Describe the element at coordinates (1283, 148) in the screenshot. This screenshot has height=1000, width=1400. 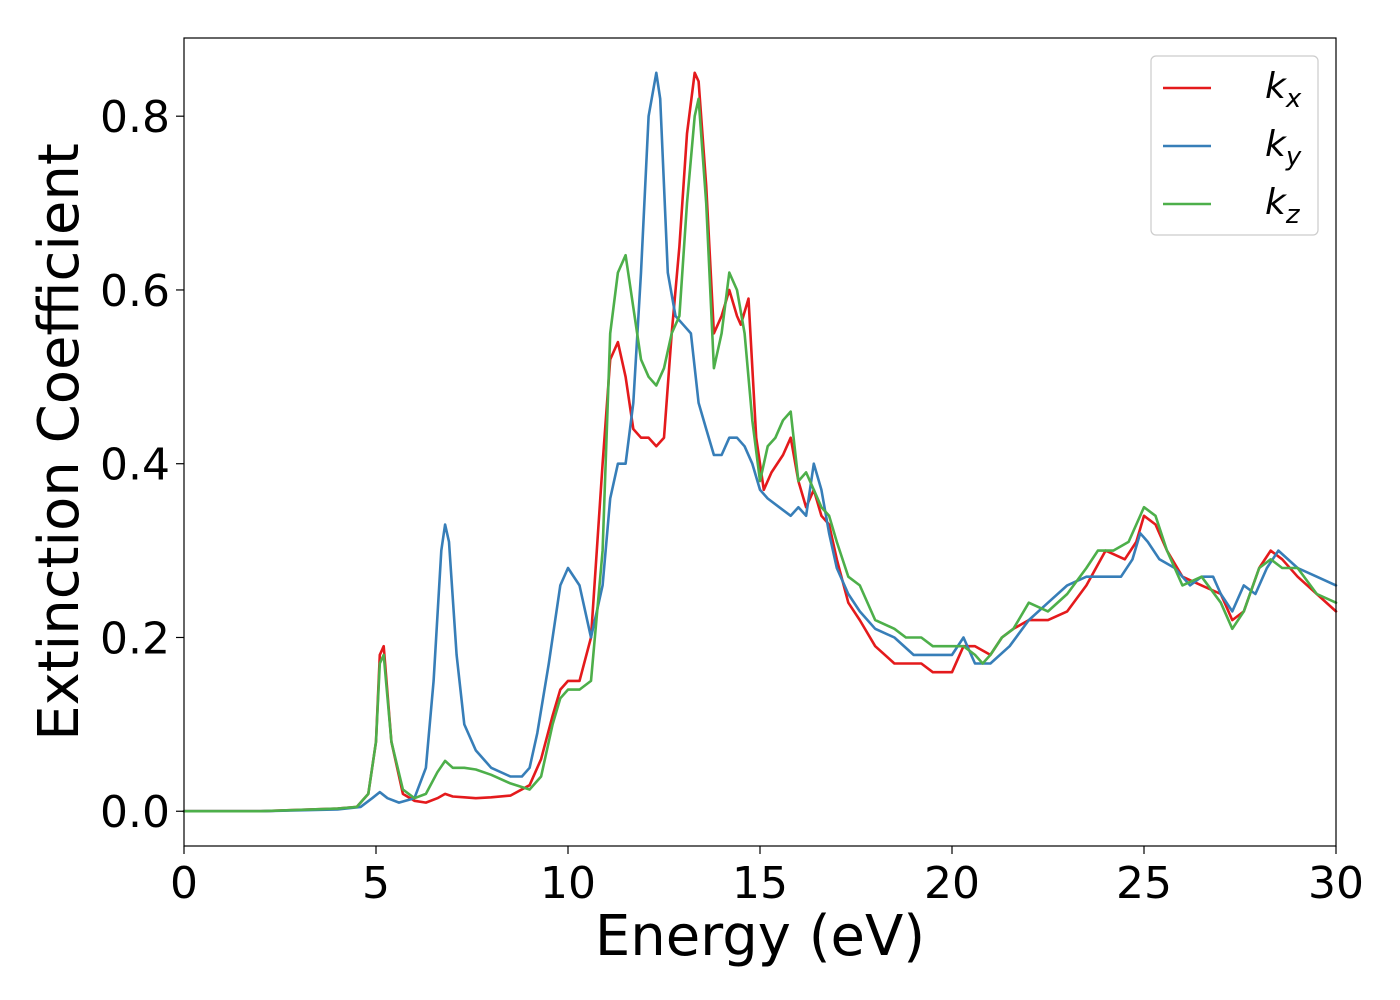
I see `legend-label-ky: ky` at that location.